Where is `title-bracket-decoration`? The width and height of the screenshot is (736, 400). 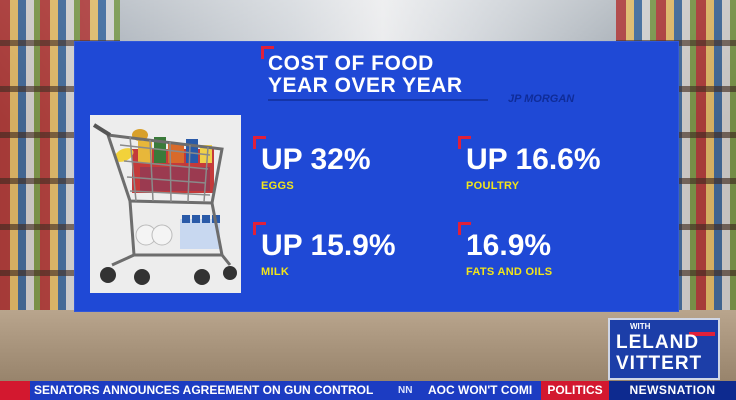 title-bracket-decoration is located at coordinates (267, 52).